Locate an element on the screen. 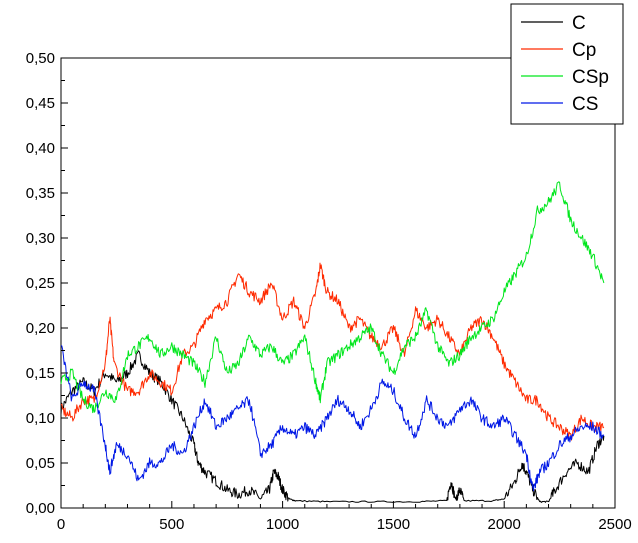 This screenshot has height=543, width=638. y-tick-label: 0,40 is located at coordinates (40, 148).